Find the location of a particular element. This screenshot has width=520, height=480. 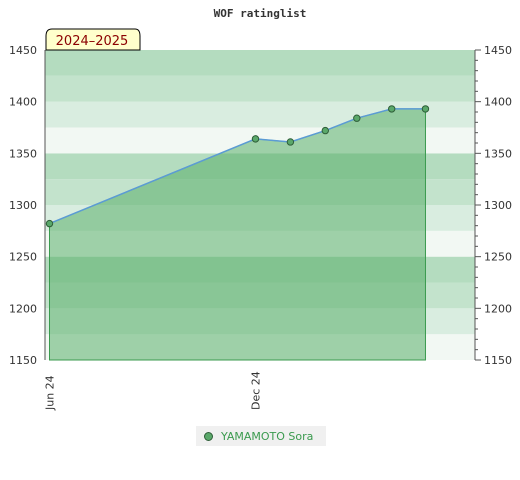

y-axis-left: 1150 1200 1250 1300 1350 1400 1450 is located at coordinates (27, 205).